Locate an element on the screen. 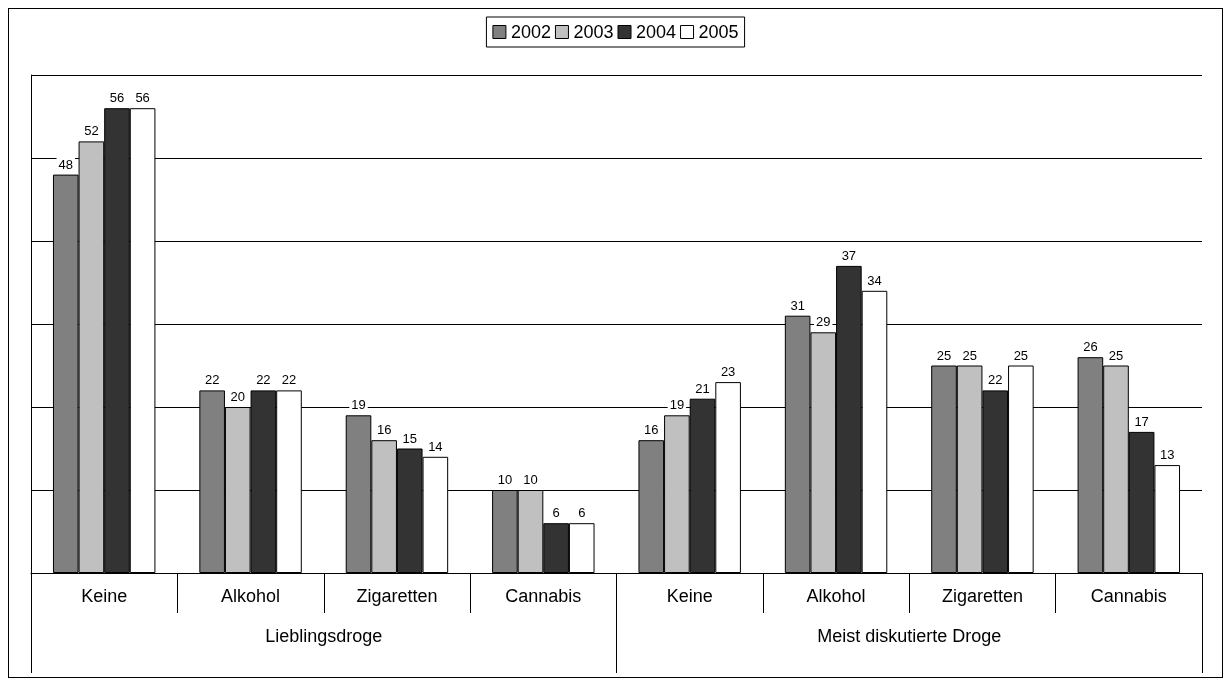  legend-label: 2002 is located at coordinates (530, 32).